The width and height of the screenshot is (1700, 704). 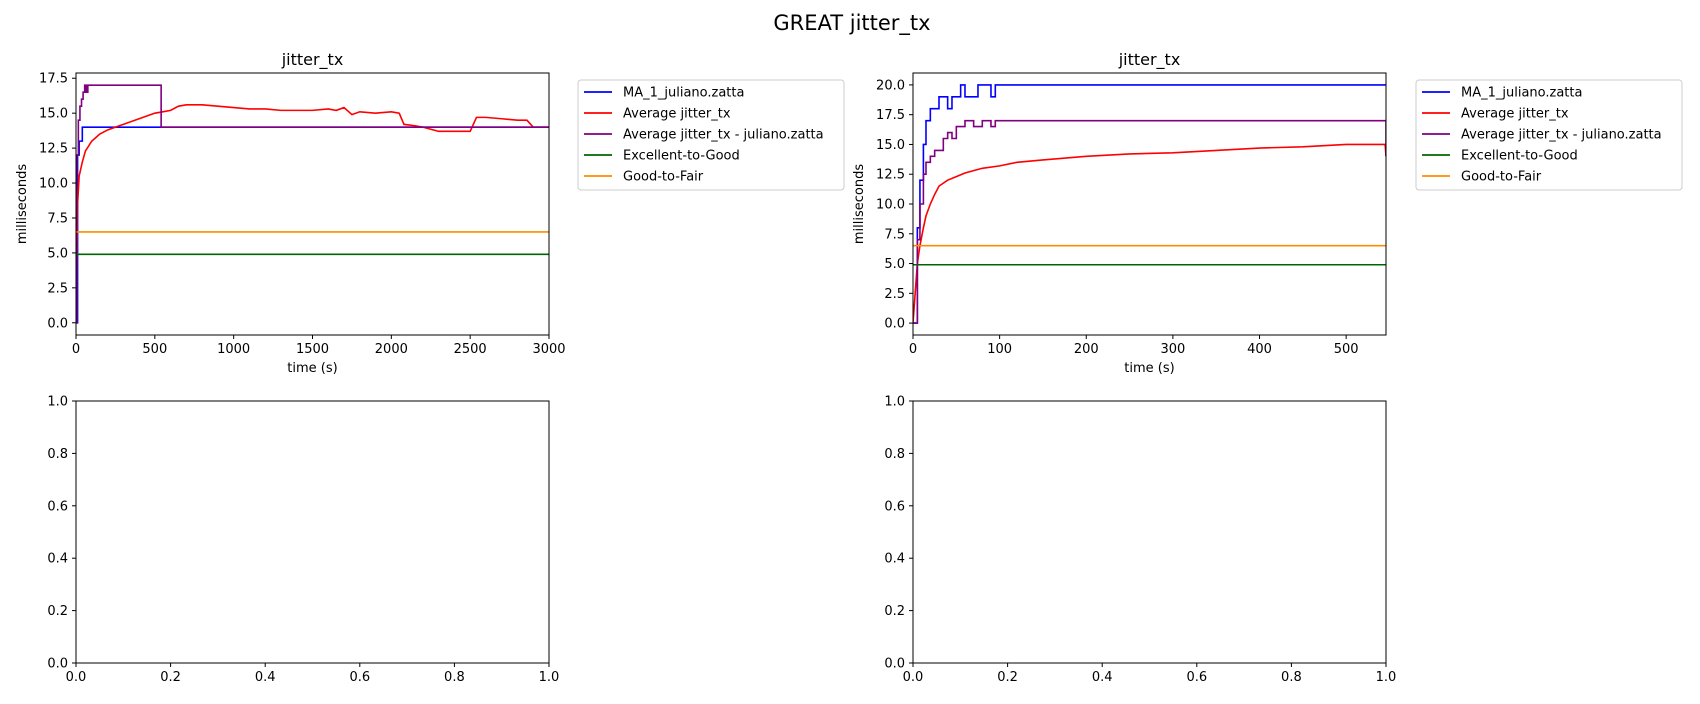 I want to click on x-tick-label: 2500, so click(x=470, y=349).